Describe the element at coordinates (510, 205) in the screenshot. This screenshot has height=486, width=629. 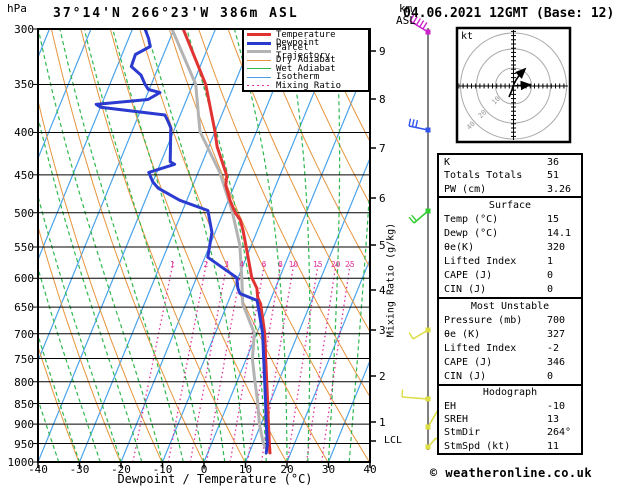
I see `table-section-header: Surface` at that location.